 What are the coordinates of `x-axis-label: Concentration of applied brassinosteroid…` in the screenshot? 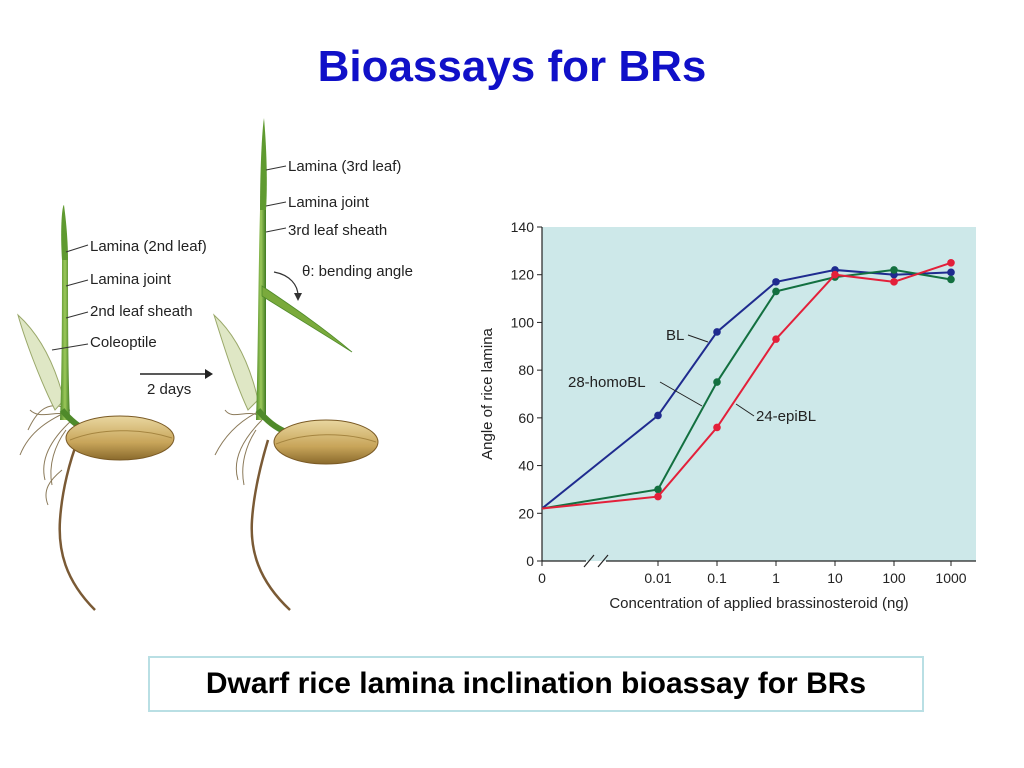 It's located at (758, 603).